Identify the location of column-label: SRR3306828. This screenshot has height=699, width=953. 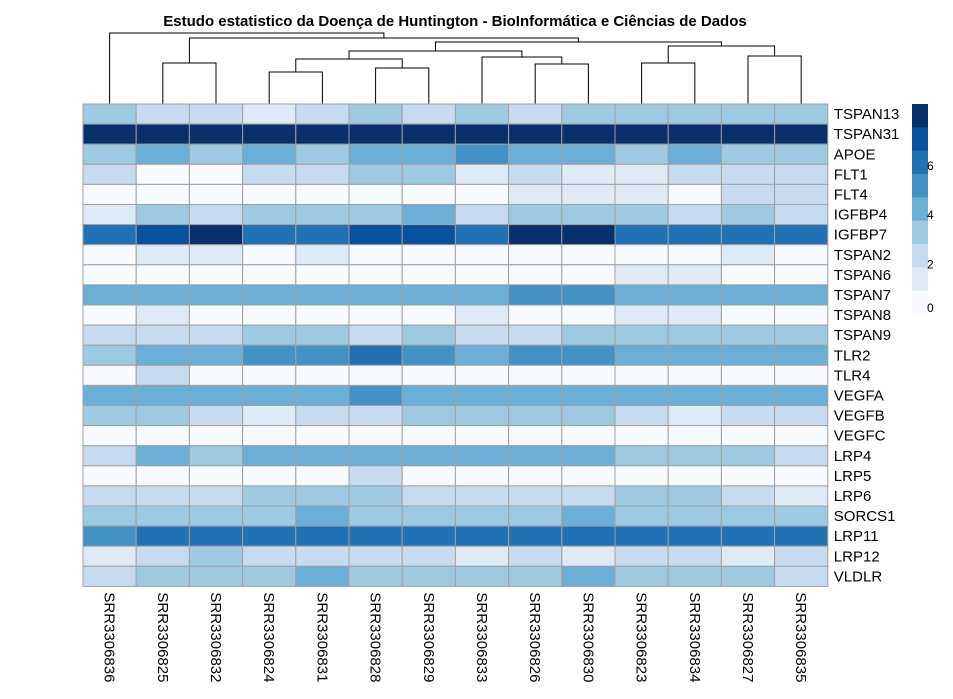
(375, 637).